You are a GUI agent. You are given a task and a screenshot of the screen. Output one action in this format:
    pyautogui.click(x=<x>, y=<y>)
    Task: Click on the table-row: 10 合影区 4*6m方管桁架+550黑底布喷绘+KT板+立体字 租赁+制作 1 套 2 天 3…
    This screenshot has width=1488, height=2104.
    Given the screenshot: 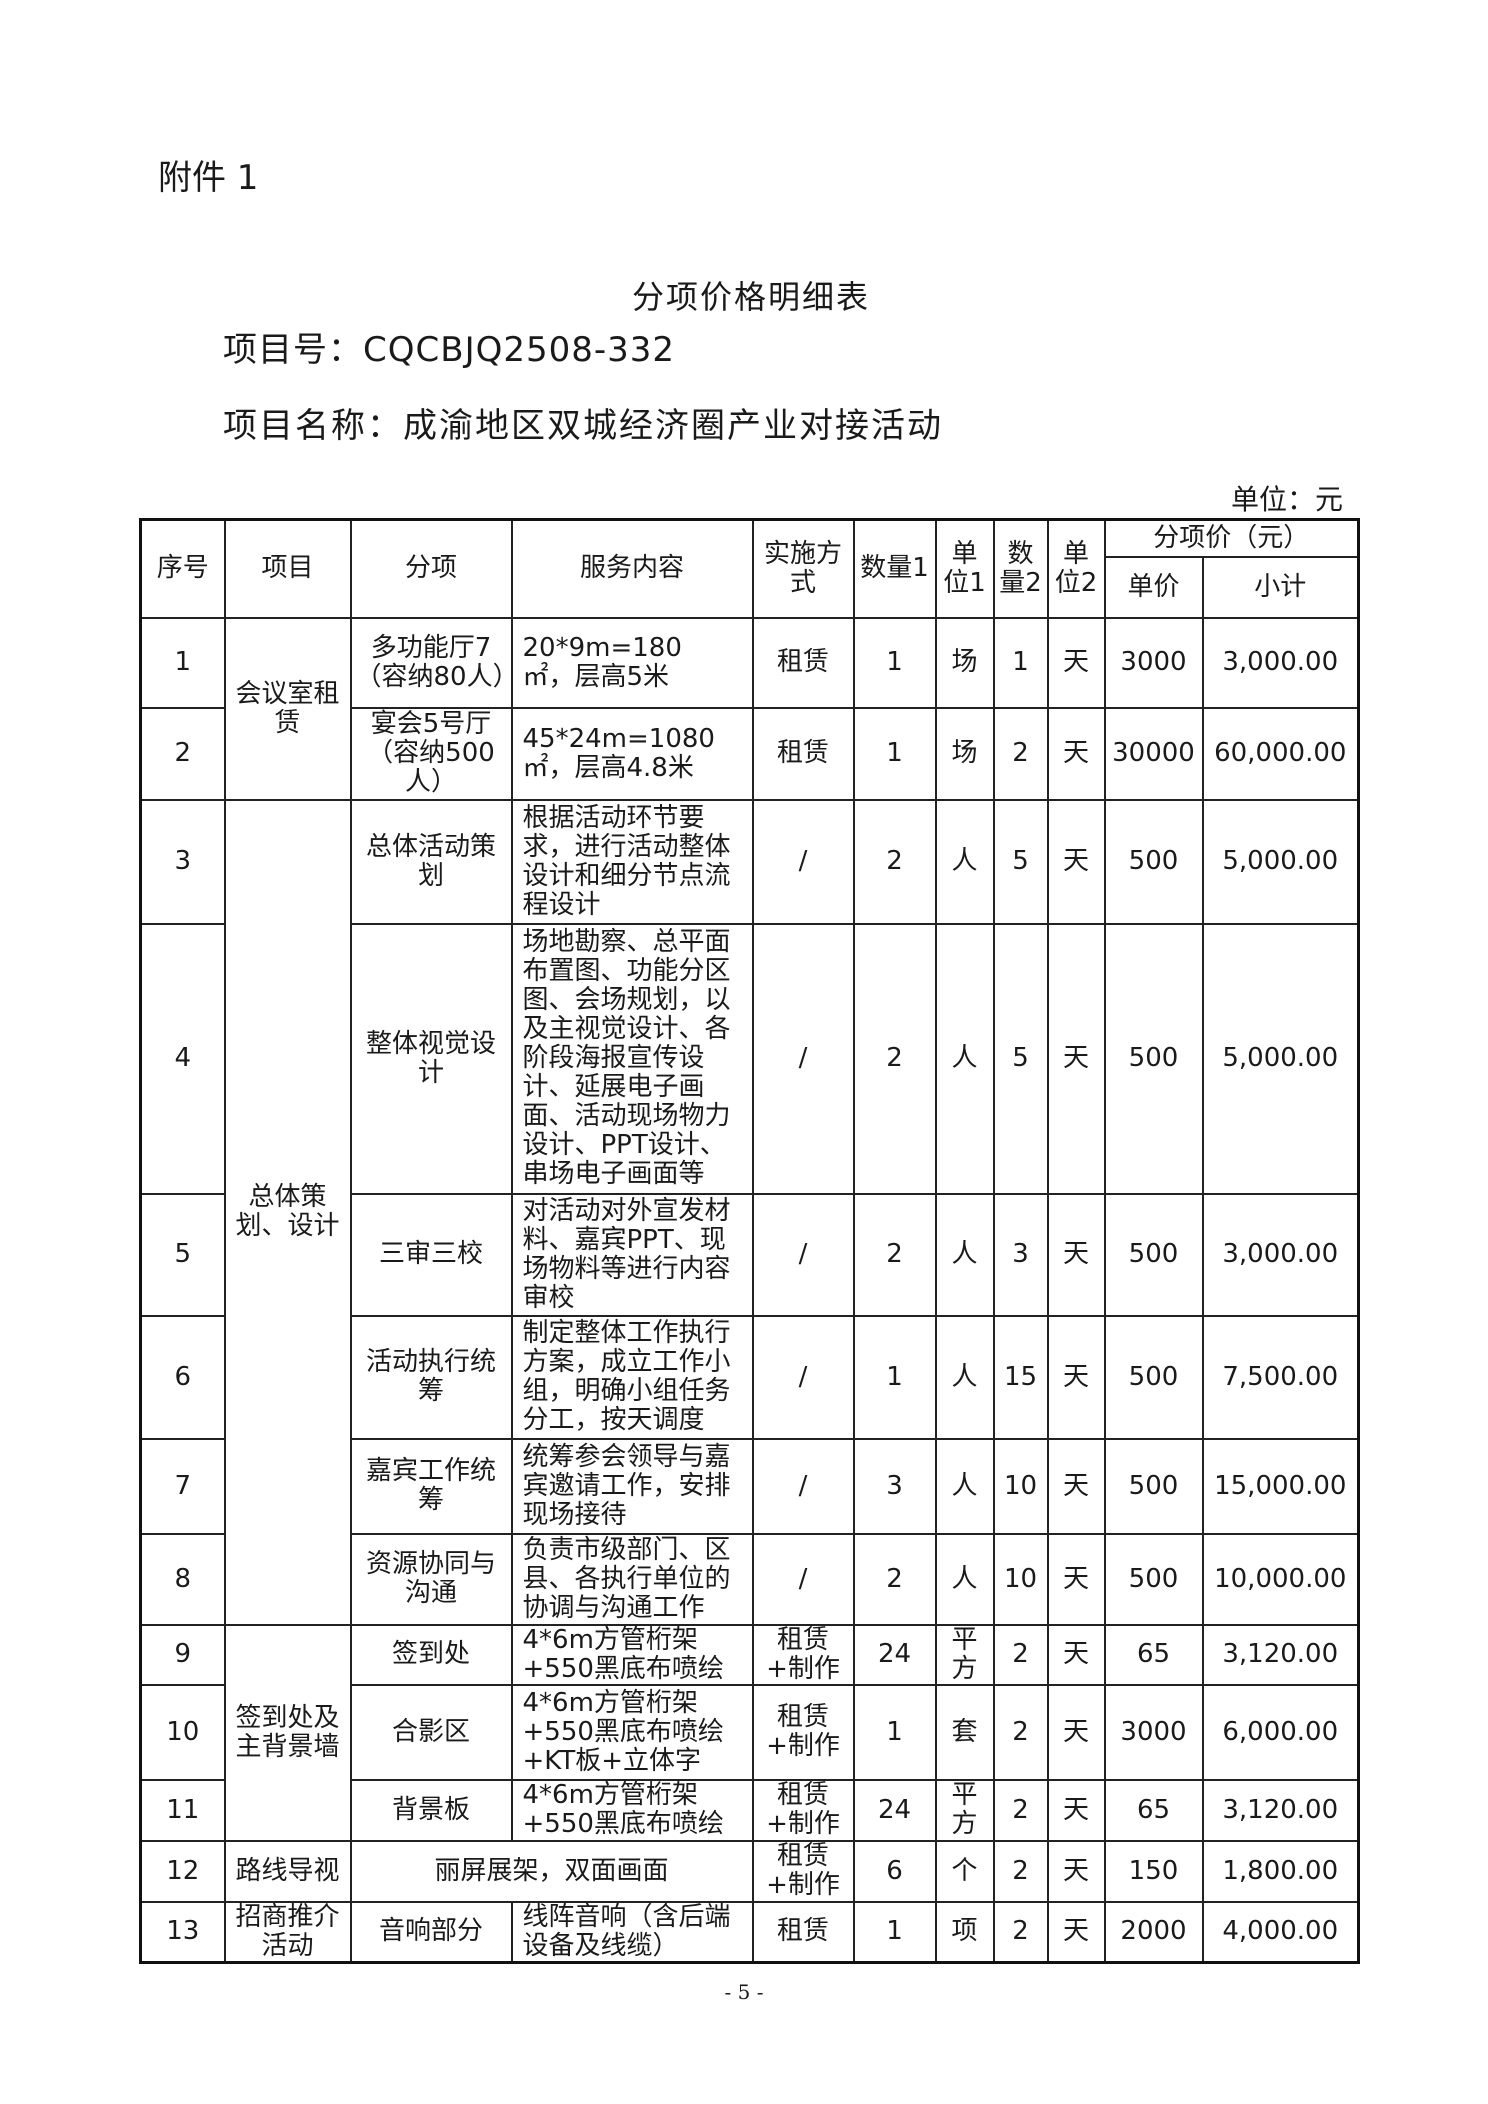 What is the action you would take?
    pyautogui.click(x=749, y=1732)
    